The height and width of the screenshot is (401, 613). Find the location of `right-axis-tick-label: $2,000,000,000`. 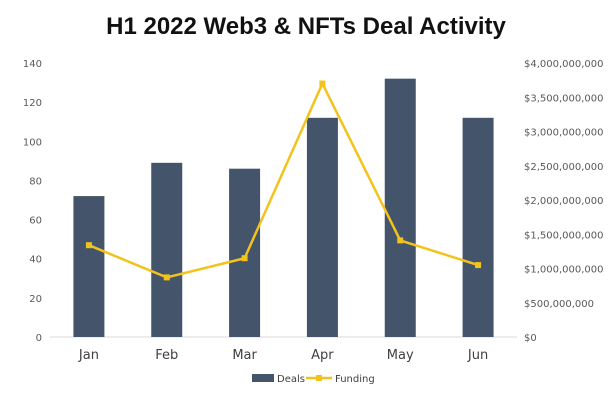

right-axis-tick-label: $2,000,000,000 is located at coordinates (564, 201).